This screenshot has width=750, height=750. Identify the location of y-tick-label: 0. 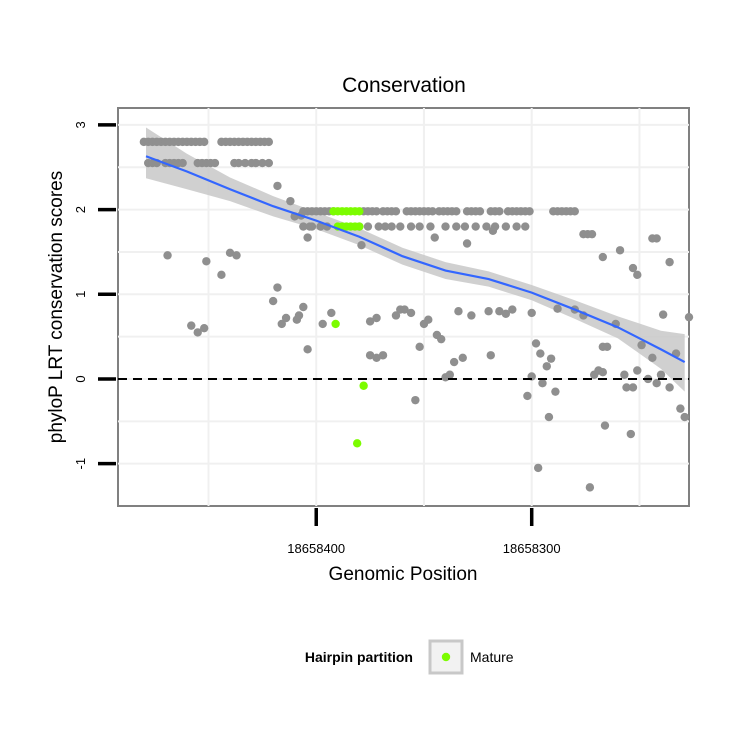
(80, 378).